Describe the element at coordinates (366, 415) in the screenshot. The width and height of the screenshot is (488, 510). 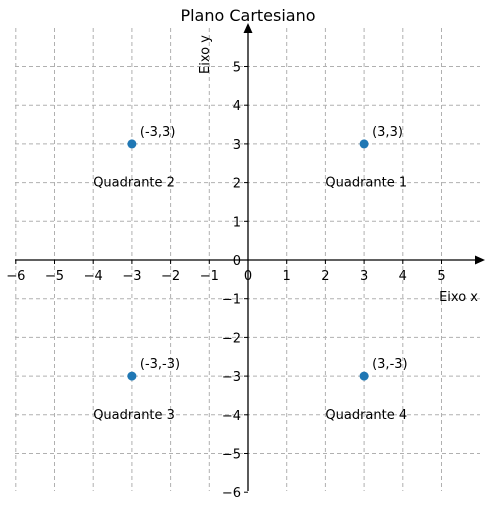
I see `quadrant-label: Quadrante 4` at that location.